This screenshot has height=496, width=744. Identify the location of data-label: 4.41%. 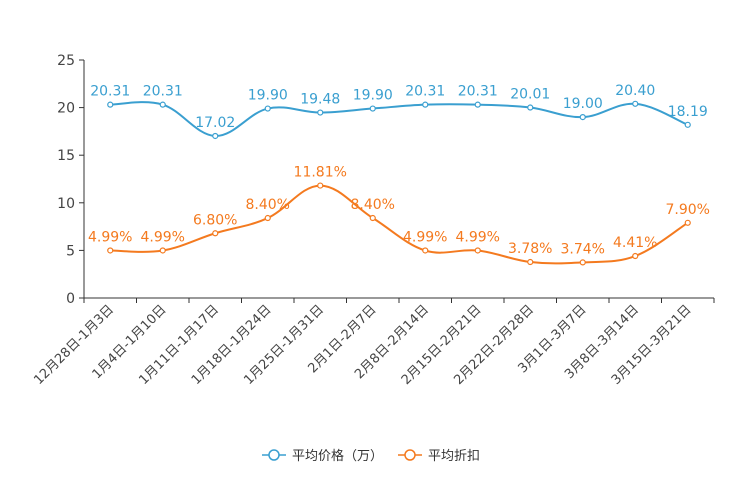
(635, 243).